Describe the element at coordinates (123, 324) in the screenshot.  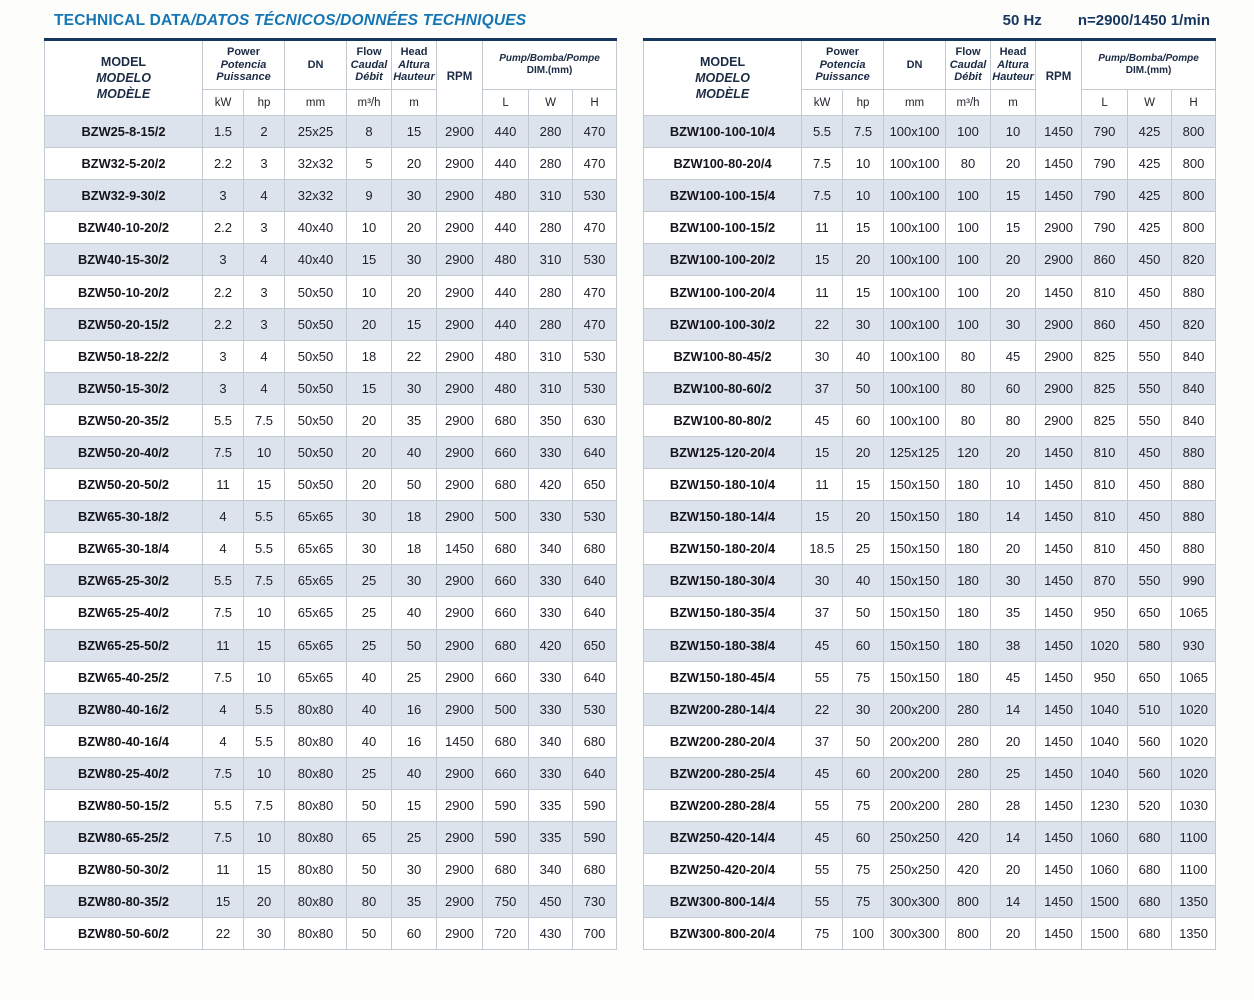
I see `model-cell: BZW50-20-15/2` at that location.